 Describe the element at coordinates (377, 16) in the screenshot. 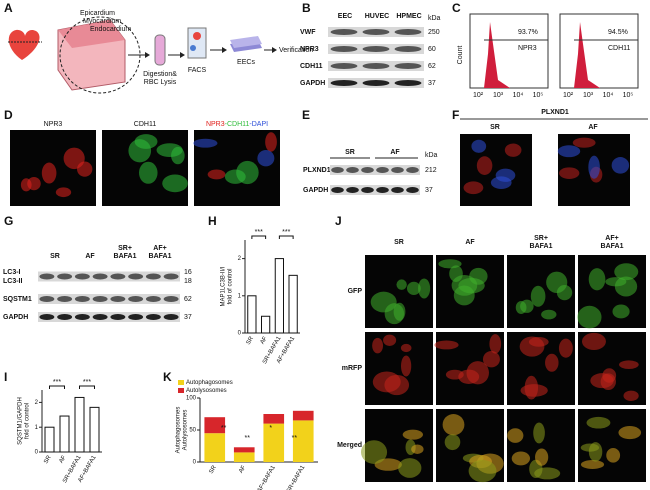

I see `column-label: HUVEC` at that location.